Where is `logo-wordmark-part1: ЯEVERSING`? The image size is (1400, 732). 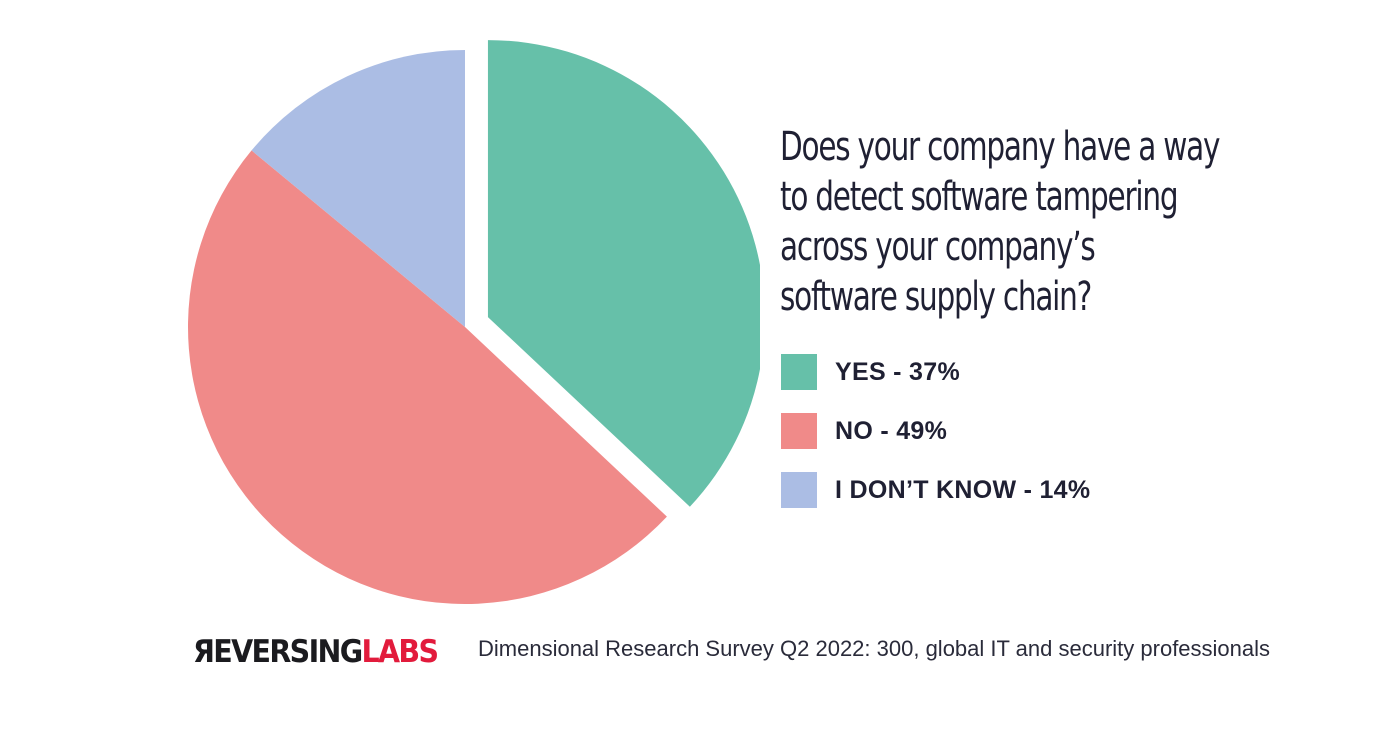 logo-wordmark-part1: ЯEVERSING is located at coordinates (278, 652).